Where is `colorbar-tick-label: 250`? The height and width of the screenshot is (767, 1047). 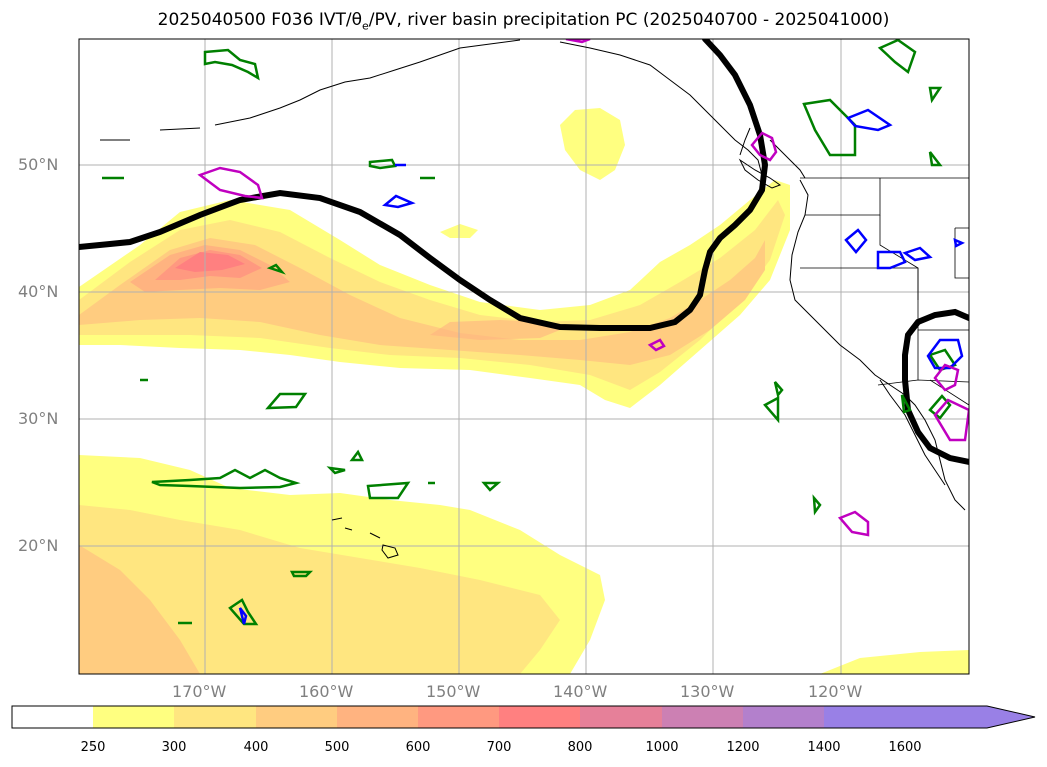 colorbar-tick-label: 250 is located at coordinates (93, 747).